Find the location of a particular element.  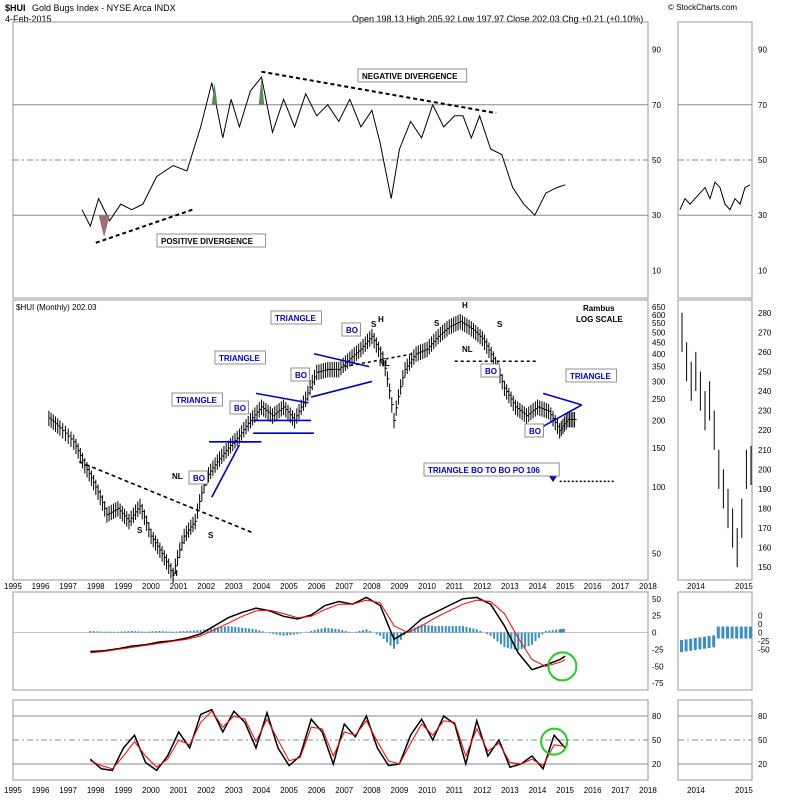

stoch-zoom-tick-label: 20 is located at coordinates (762, 764).